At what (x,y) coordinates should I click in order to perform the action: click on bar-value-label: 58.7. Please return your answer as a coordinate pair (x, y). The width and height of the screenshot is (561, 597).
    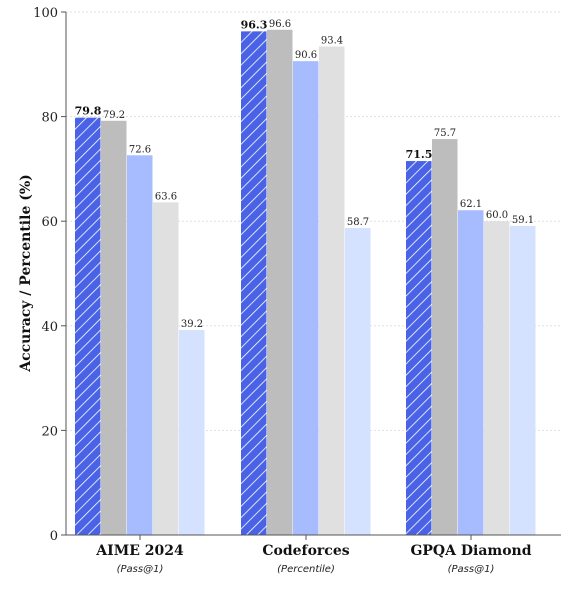
    Looking at the image, I should click on (358, 222).